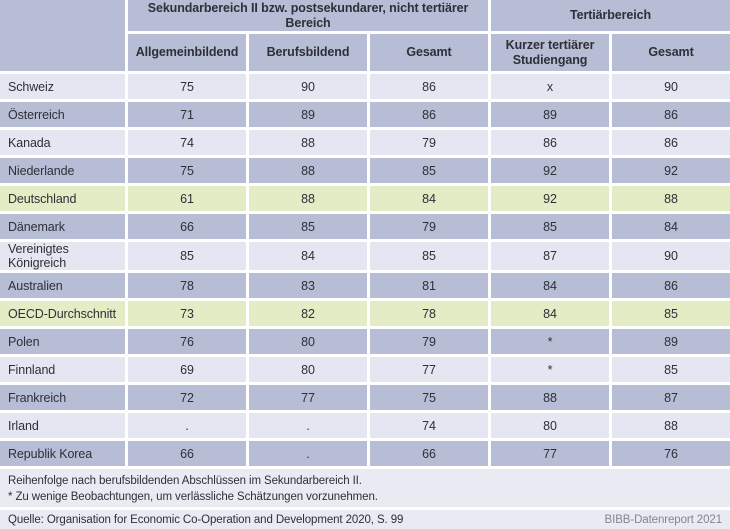  Describe the element at coordinates (550, 226) in the screenshot. I see `cell-kurzer-tertiaerer-studiengang: 85` at that location.